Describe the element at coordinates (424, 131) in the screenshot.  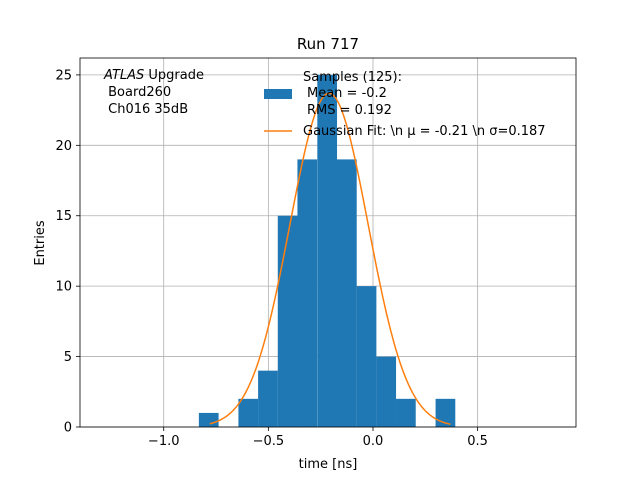
I see `legend-fit-label: Gaussian Fit: \n μ = -0.21 \n σ=0.187` at that location.